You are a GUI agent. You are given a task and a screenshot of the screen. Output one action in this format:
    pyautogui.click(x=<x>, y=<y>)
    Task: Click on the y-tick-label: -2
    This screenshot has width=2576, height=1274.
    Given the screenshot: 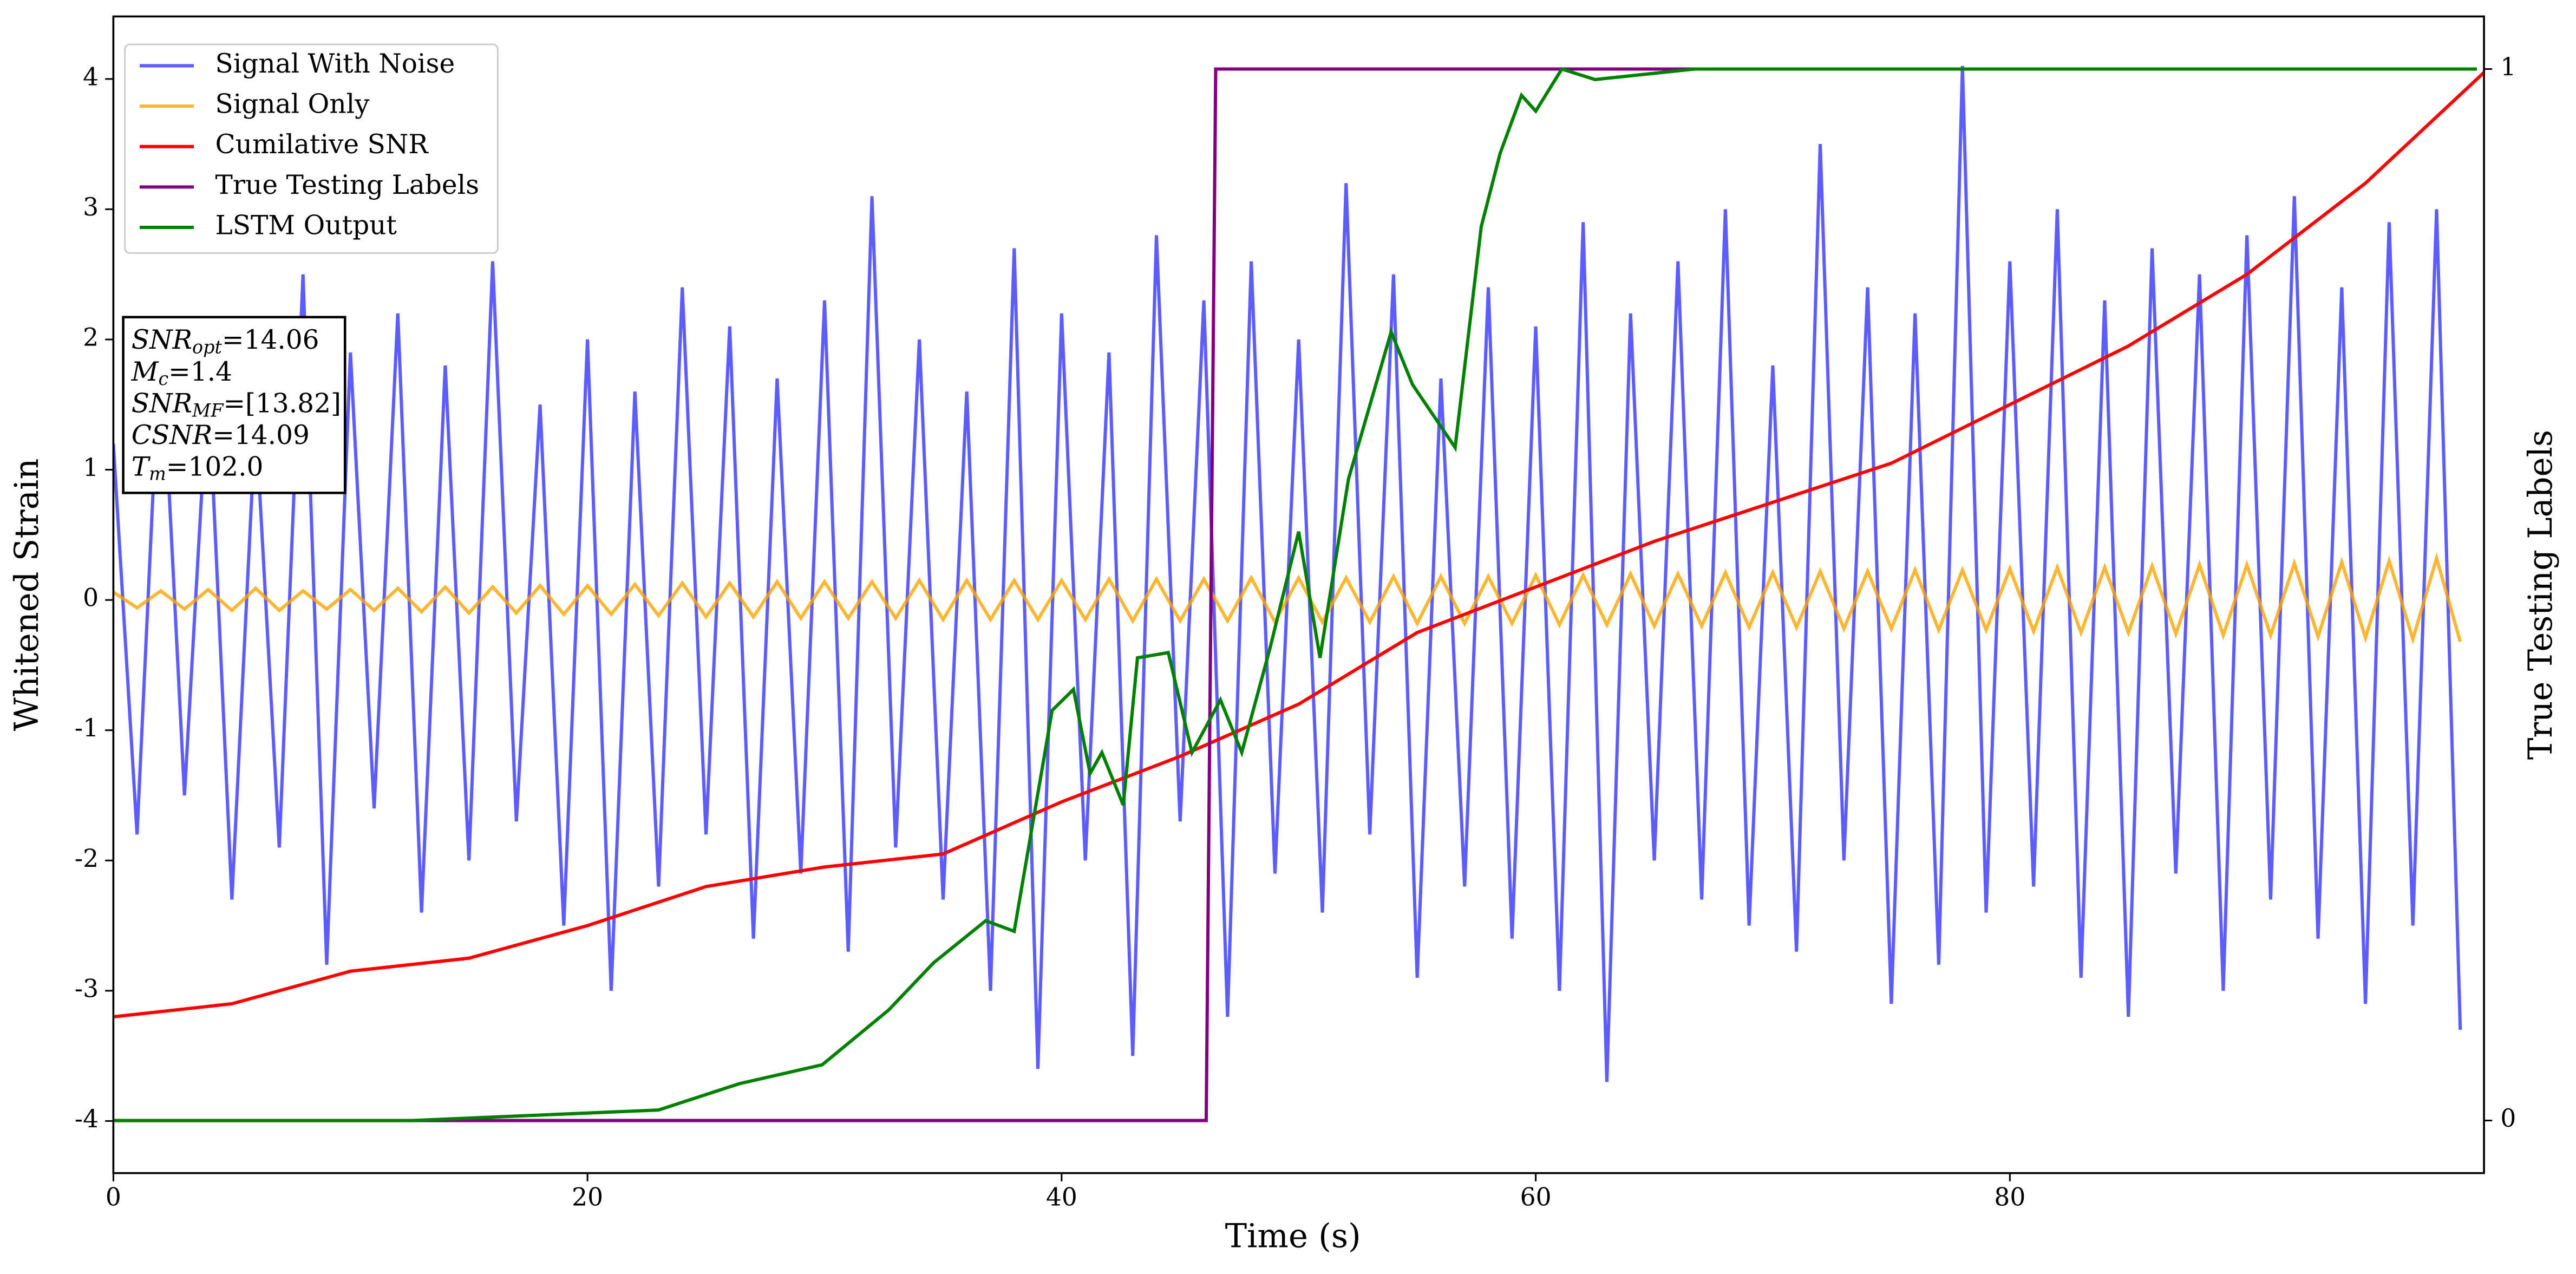 What is the action you would take?
    pyautogui.click(x=87, y=858)
    